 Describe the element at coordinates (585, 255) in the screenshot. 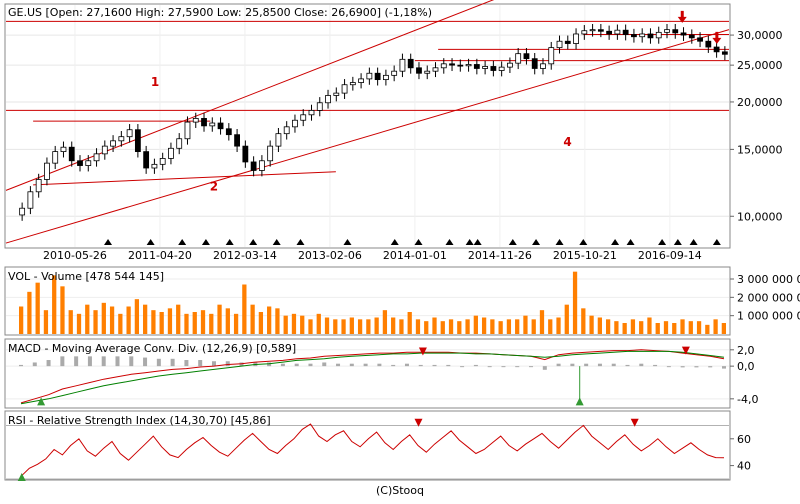

I see `x-tick-label: 2015-10-21` at that location.